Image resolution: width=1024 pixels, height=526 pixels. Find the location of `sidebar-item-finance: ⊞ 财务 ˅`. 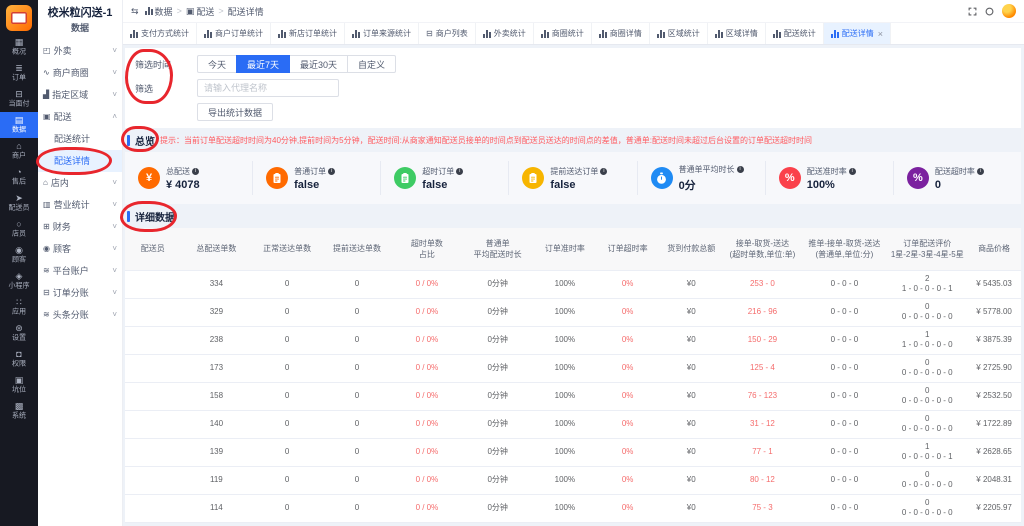

sidebar-item-finance: ⊞ 财务 ˅ is located at coordinates (80, 227).